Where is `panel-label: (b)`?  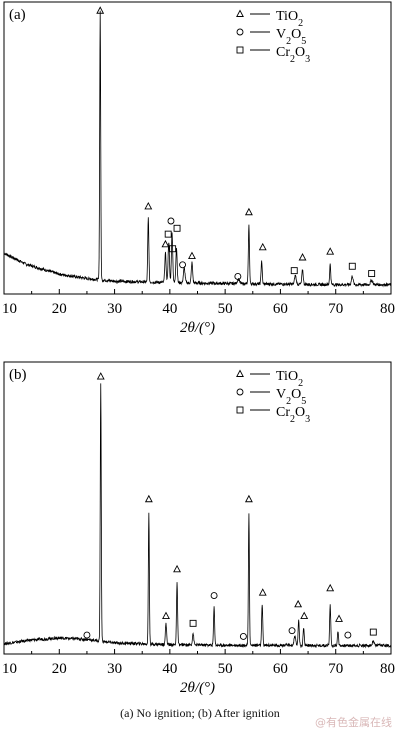 panel-label: (b) is located at coordinates (18, 375).